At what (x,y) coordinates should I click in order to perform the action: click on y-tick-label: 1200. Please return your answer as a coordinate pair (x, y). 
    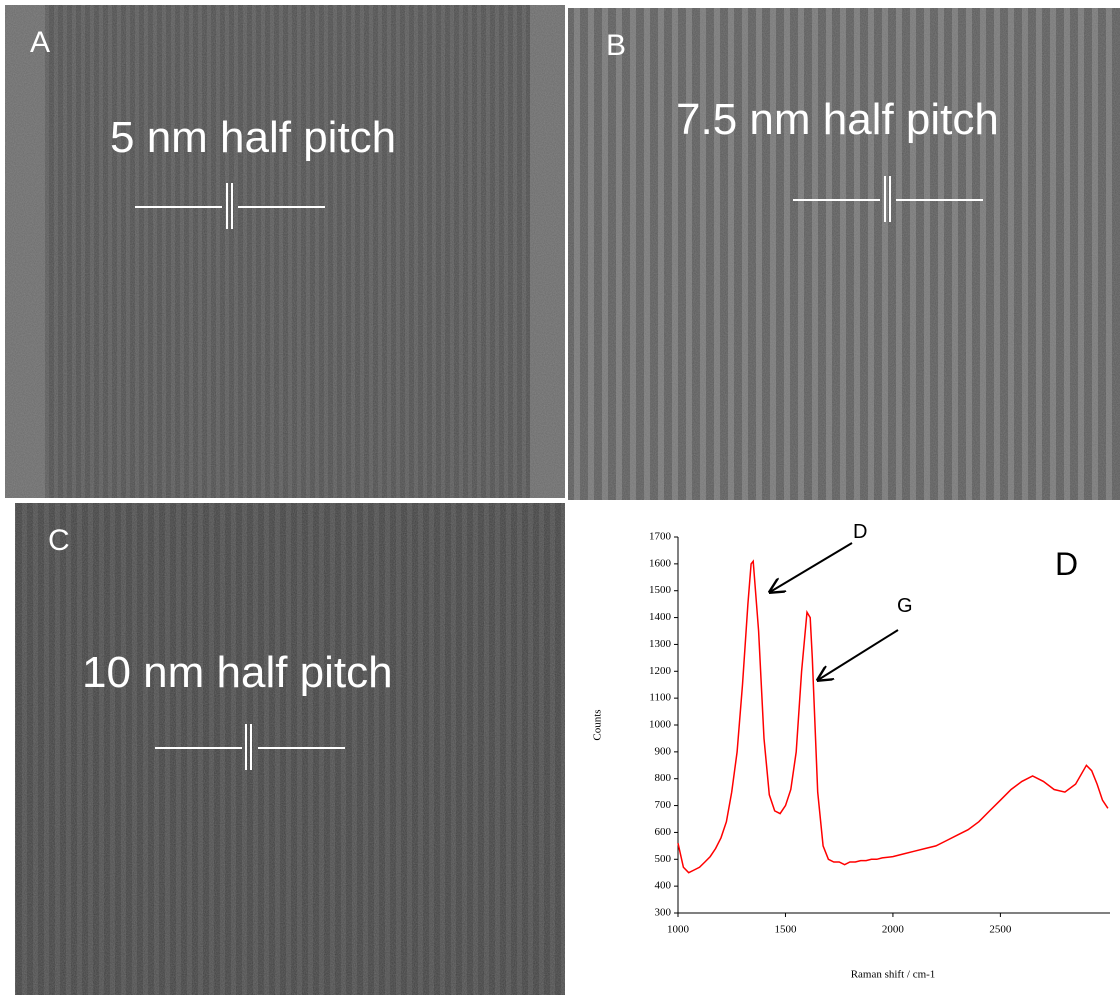
    Looking at the image, I should click on (660, 671).